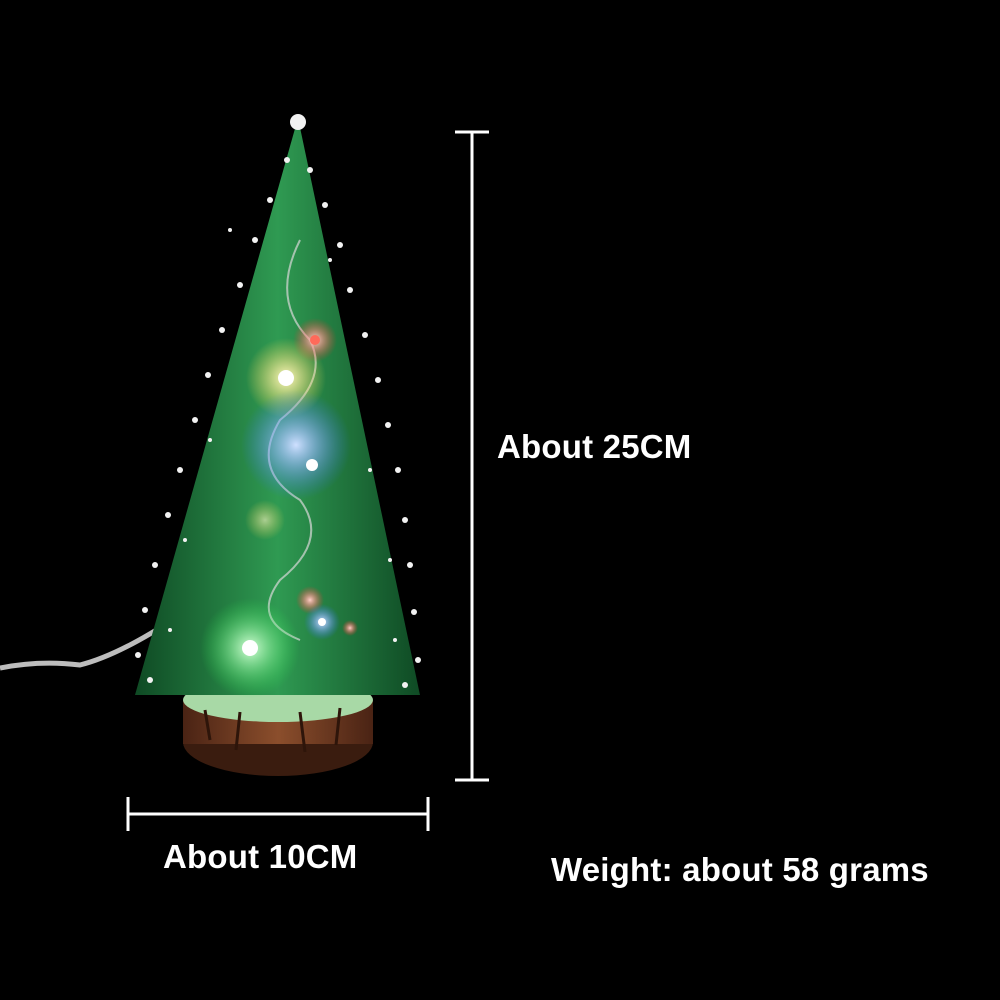 This screenshot has width=1000, height=1000. What do you see at coordinates (594, 446) in the screenshot?
I see `height-label: About 25CM` at bounding box center [594, 446].